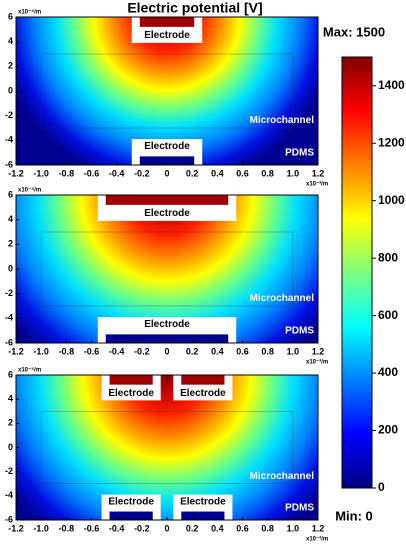 The image size is (406, 550). Describe the element at coordinates (391, 200) in the screenshot. I see `colorbar-tick-label: 1000` at that location.